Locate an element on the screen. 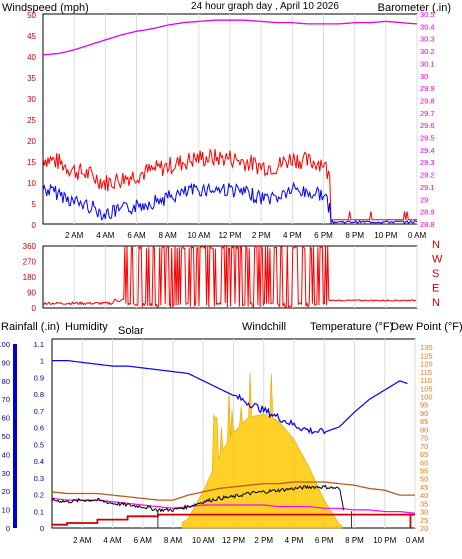 This screenshot has width=462, height=559. time-label: 10 PM is located at coordinates (384, 540).